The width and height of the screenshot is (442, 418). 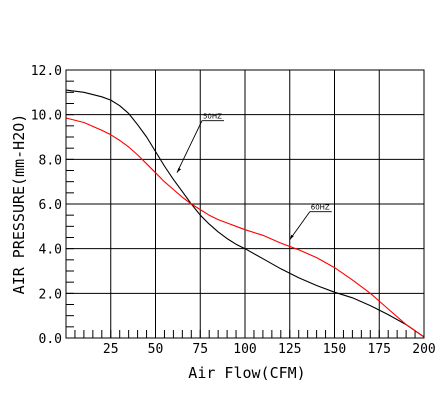 I want to click on y-tick-label: 0.0, so click(x=50, y=339).